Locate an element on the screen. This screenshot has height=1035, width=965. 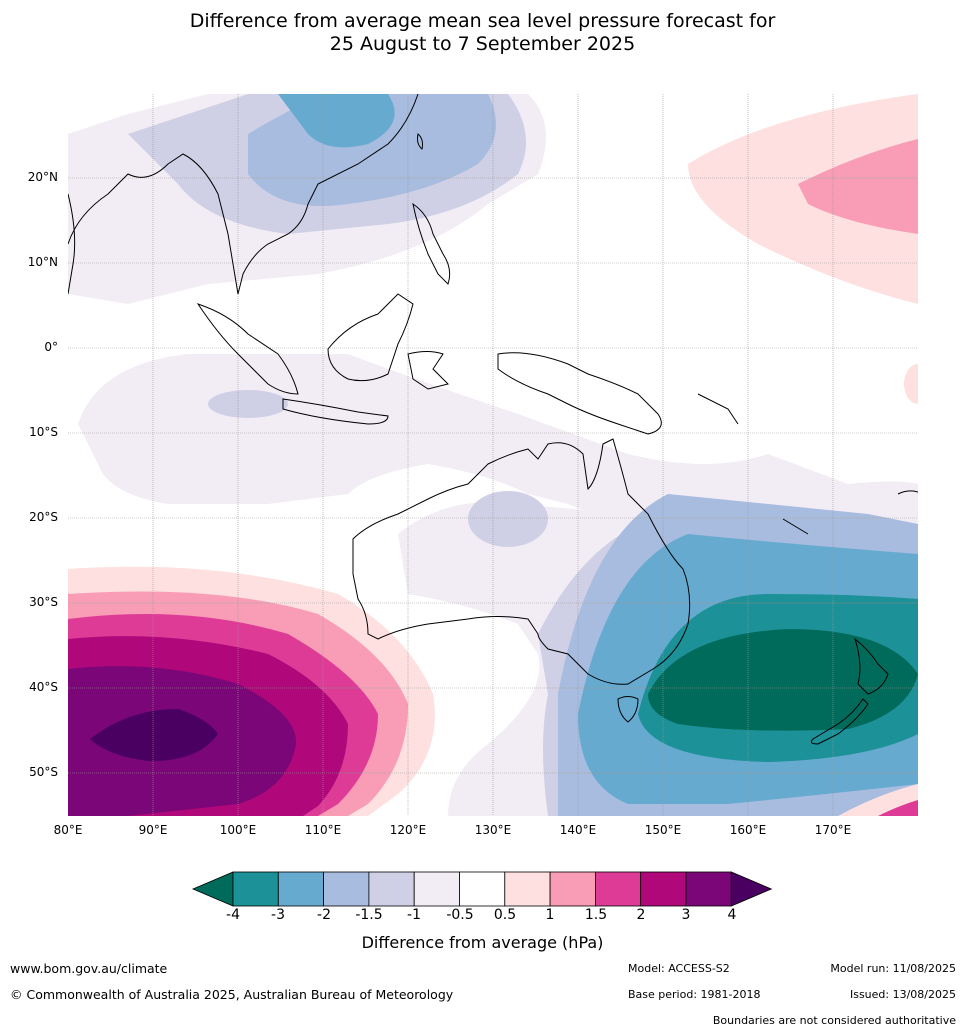
coastline-fiji is located at coordinates (907, 492).